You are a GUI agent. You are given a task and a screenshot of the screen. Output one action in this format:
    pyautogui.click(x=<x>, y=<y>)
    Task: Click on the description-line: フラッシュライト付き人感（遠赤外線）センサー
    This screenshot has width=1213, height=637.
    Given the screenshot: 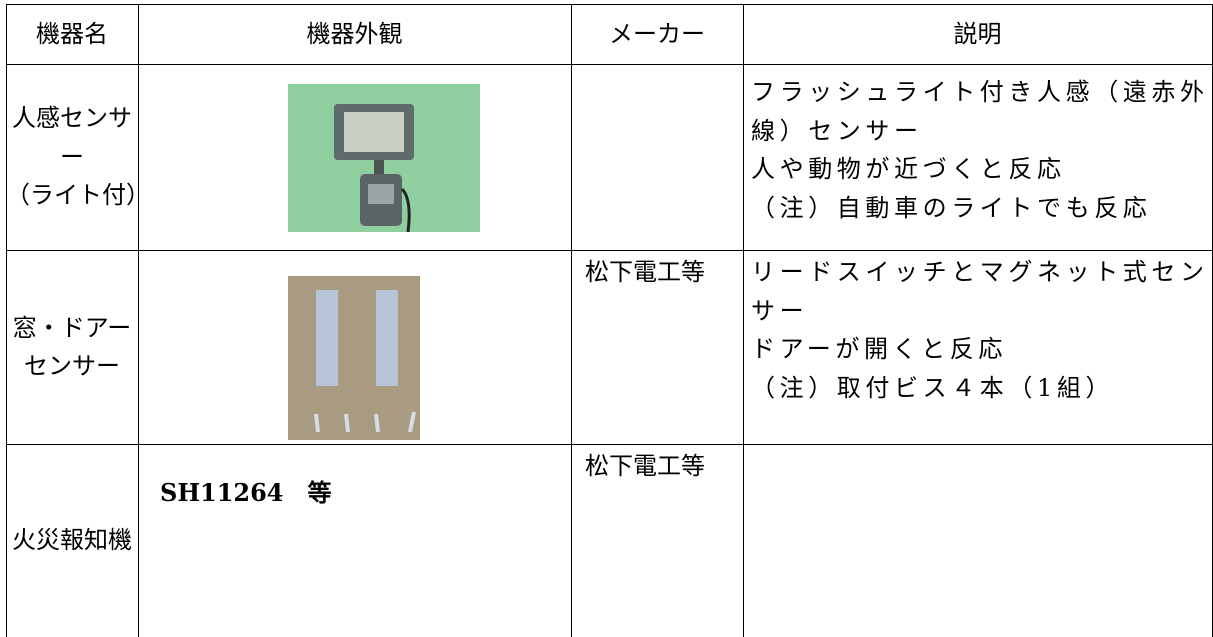 What is the action you would take?
    pyautogui.click(x=980, y=111)
    